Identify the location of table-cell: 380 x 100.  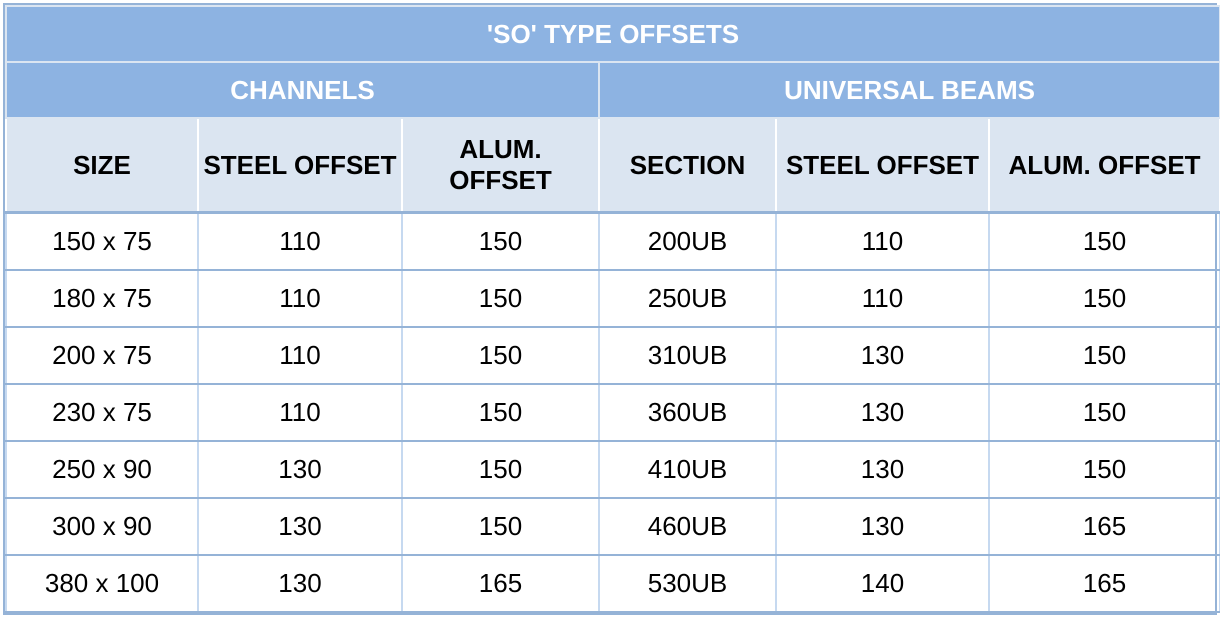
(102, 583).